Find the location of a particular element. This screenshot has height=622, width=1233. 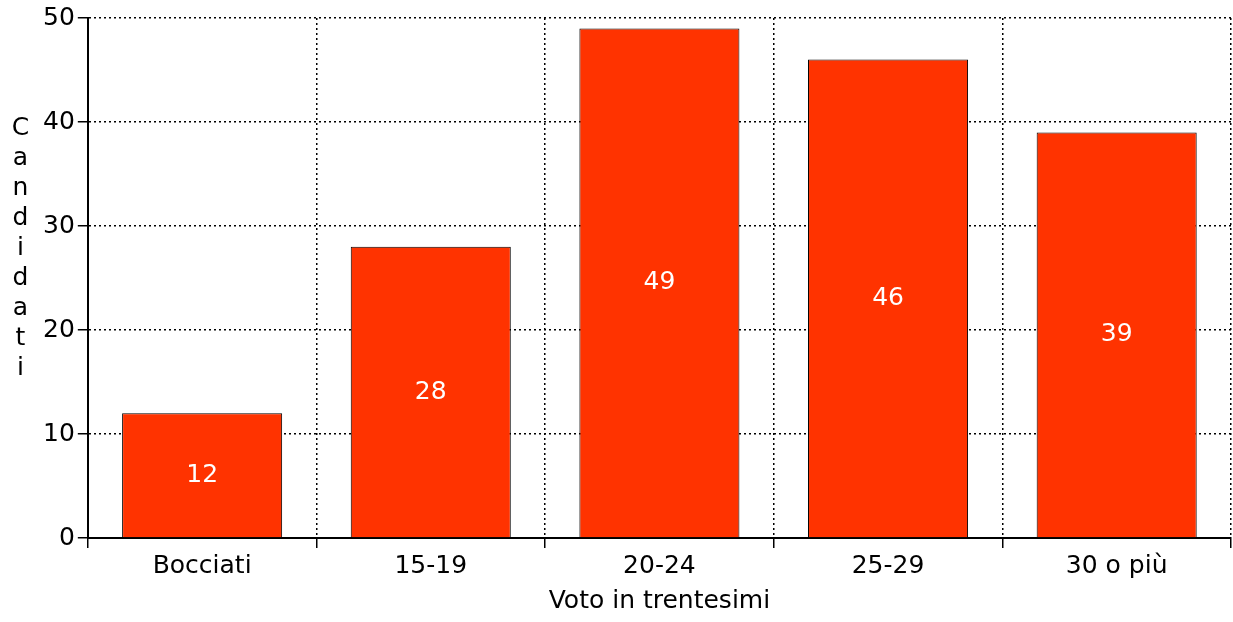

data-label: 28 is located at coordinates (430, 390).